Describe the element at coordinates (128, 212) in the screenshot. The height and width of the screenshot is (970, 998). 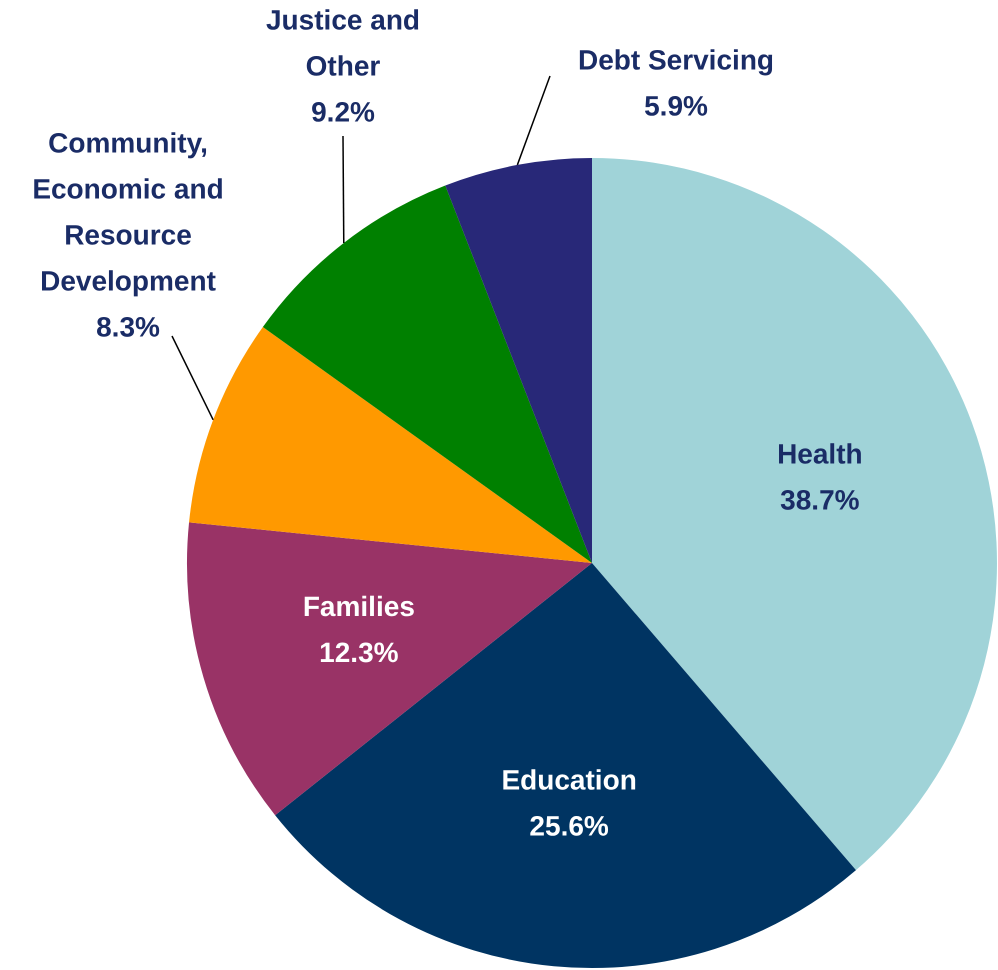
I see `slice-label: Community, Economic and Resource Development` at that location.